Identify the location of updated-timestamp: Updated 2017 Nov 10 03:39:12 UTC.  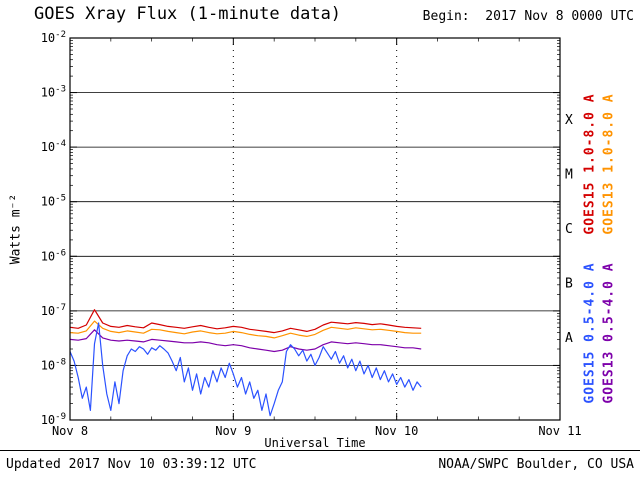
(131, 464).